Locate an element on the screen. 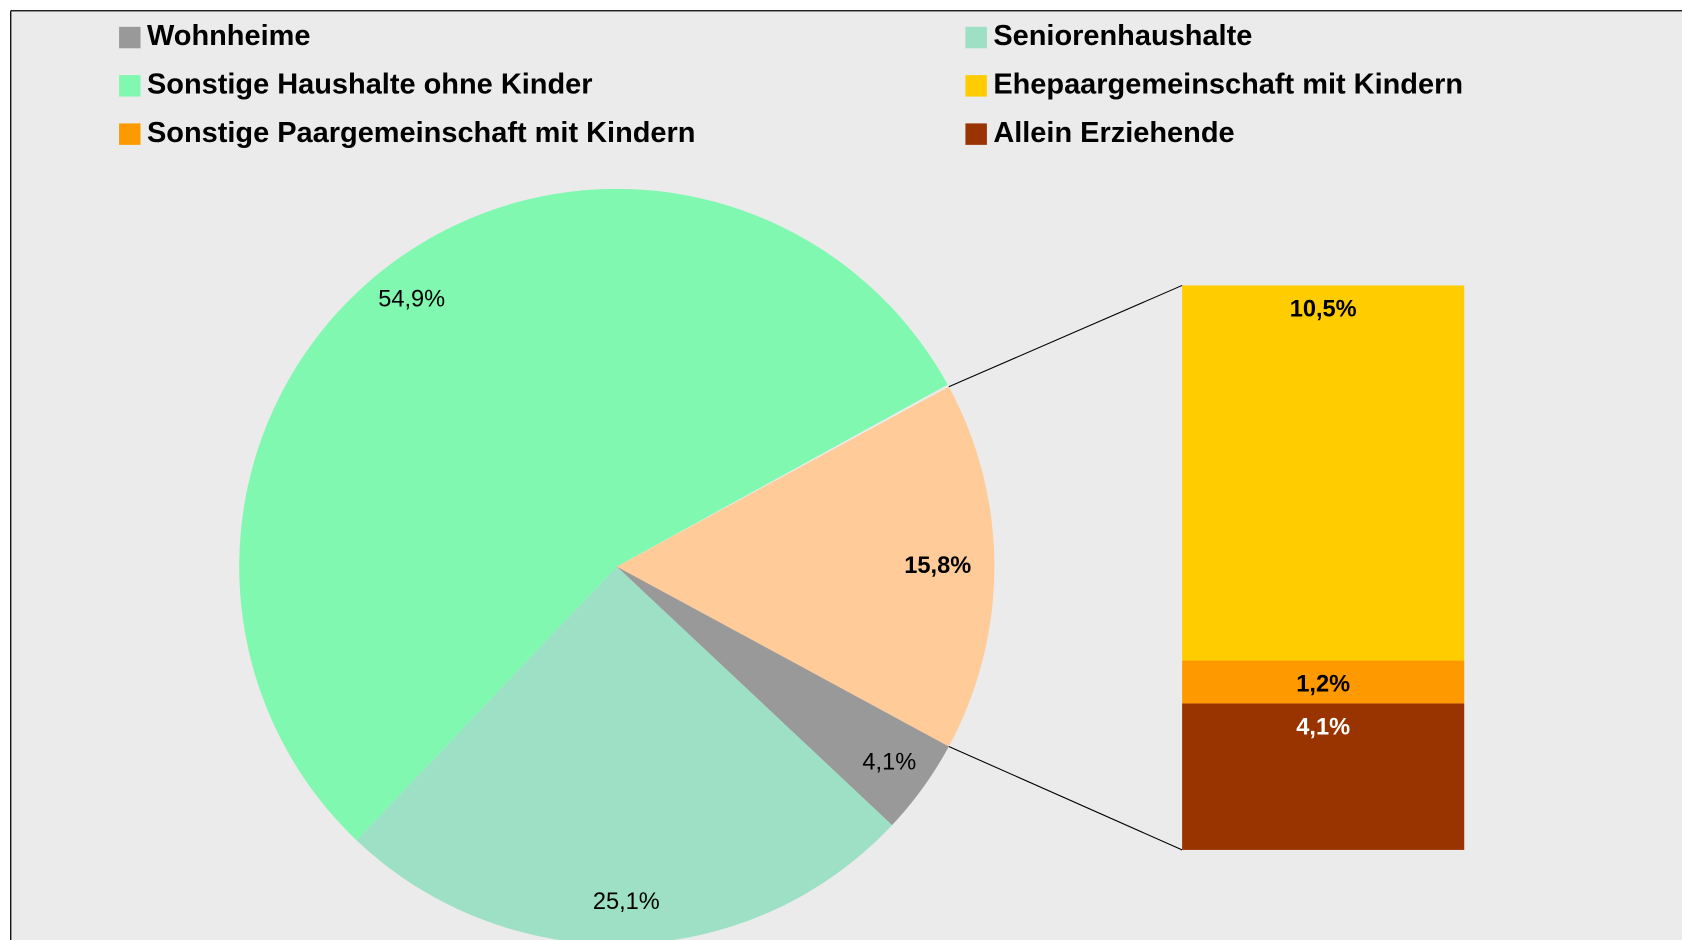 The height and width of the screenshot is (940, 1682). legend-label: Wohnheime is located at coordinates (229, 36).